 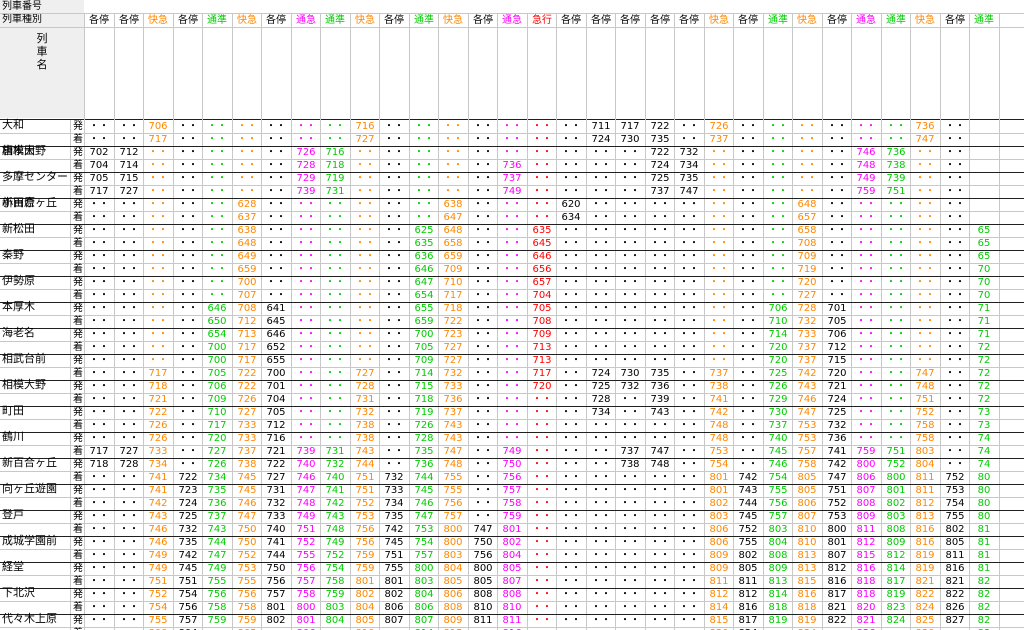 What do you see at coordinates (512, 620) in the screenshot?
I see `time-cell: 811` at bounding box center [512, 620].